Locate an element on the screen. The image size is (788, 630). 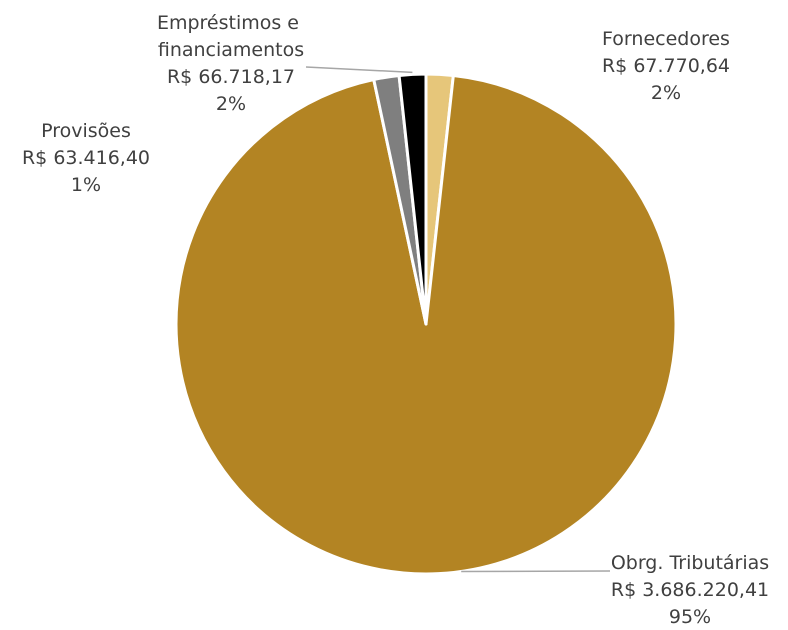
label-fornecedores-name: Fornecedores is located at coordinates (666, 39).